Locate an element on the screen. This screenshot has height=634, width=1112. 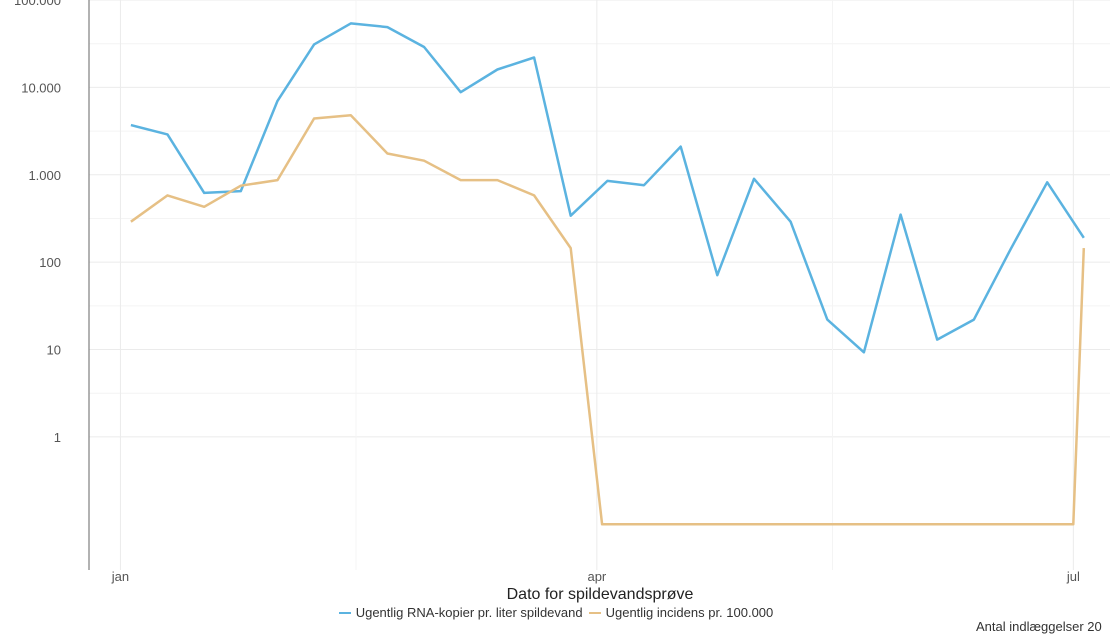
x-tick-label: jan is located at coordinates (120, 576).